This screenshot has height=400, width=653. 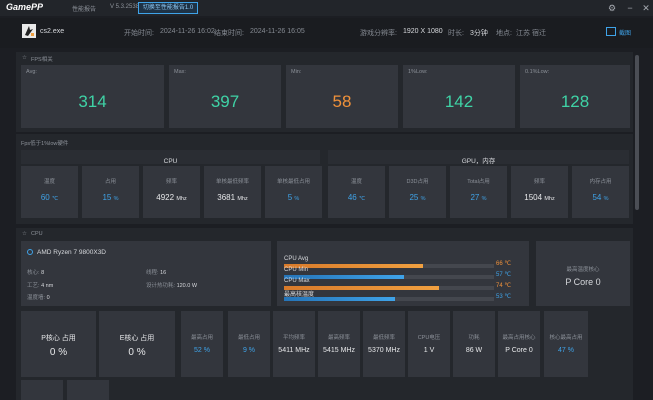 I want to click on screenshot-button: 截图, so click(x=625, y=34).